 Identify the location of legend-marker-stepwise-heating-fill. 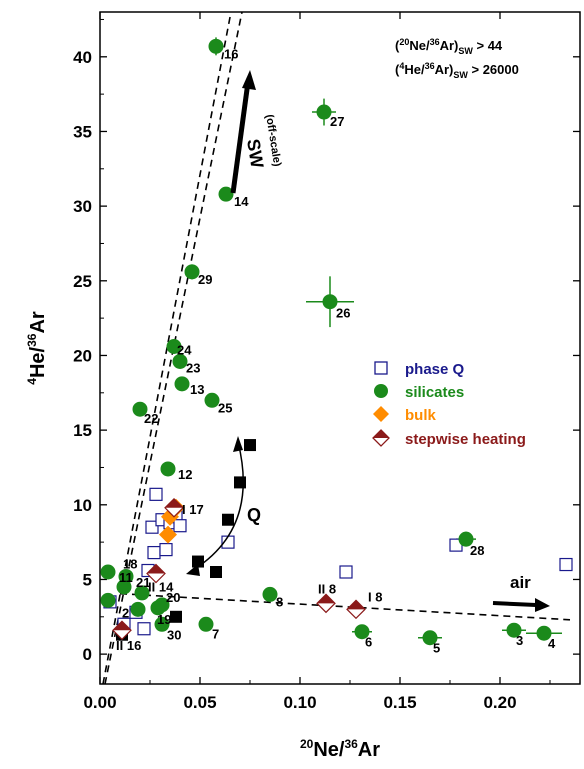
(381, 434).